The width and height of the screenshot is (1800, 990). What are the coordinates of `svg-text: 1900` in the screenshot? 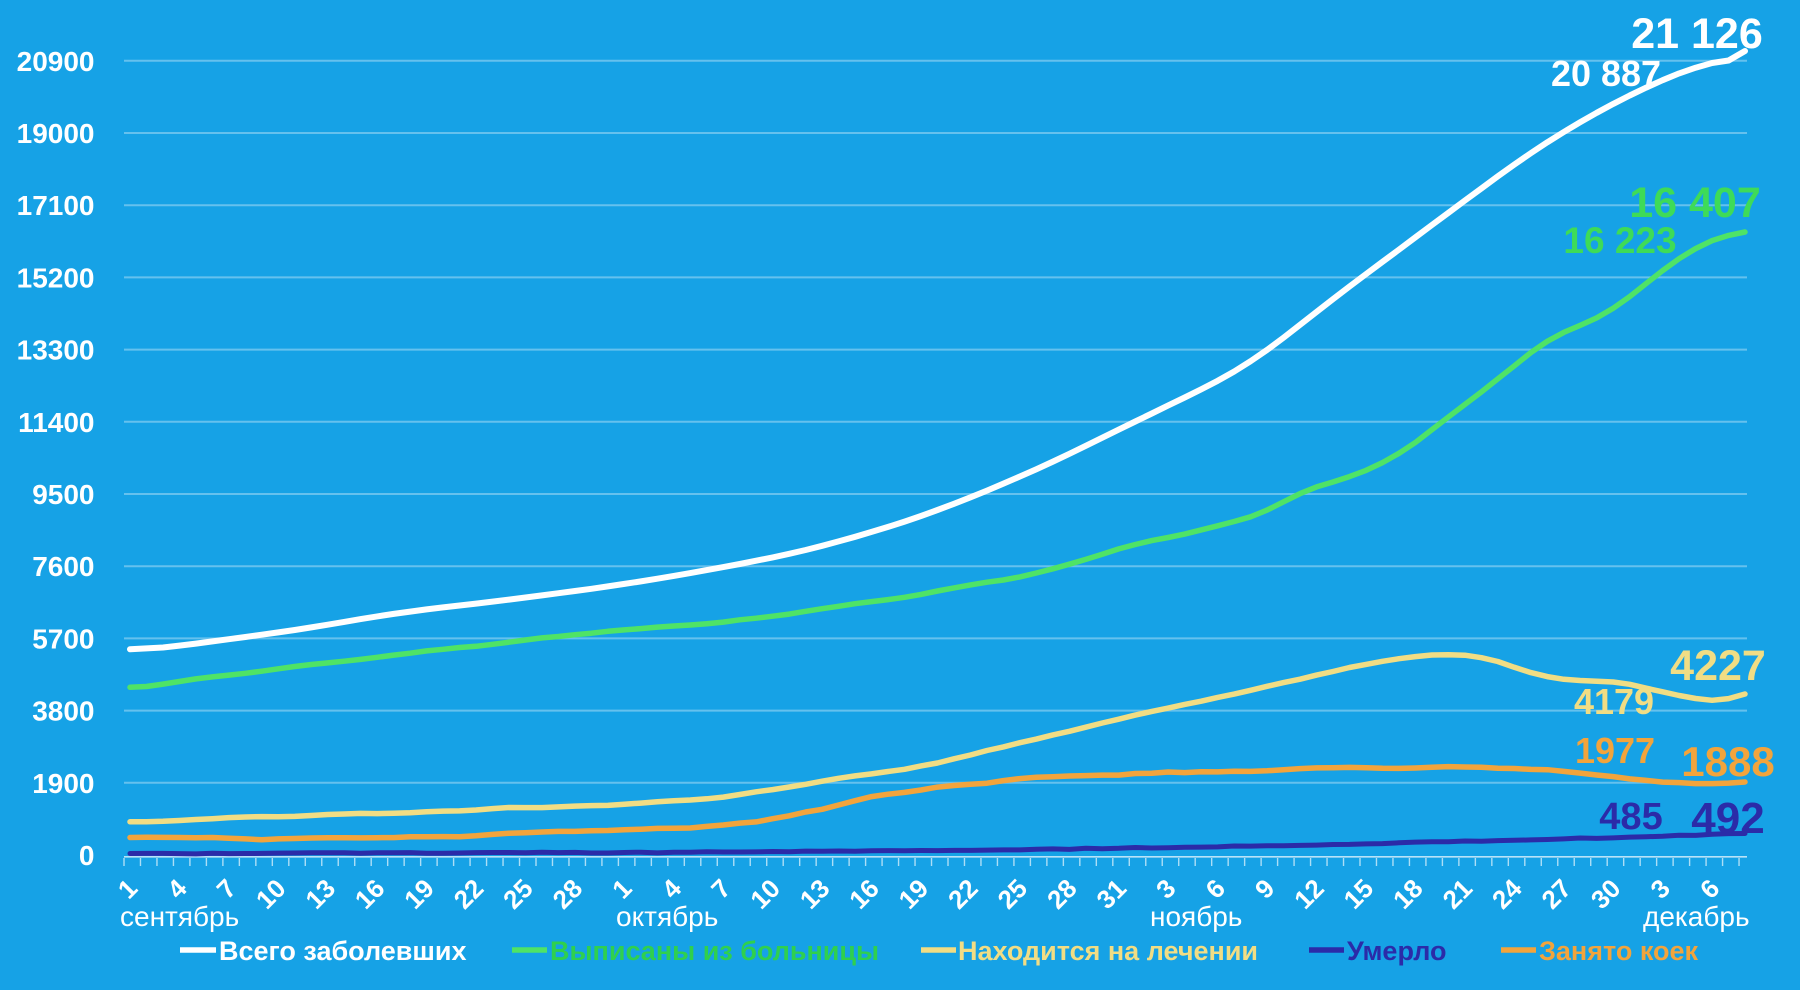 It's located at (63, 783).